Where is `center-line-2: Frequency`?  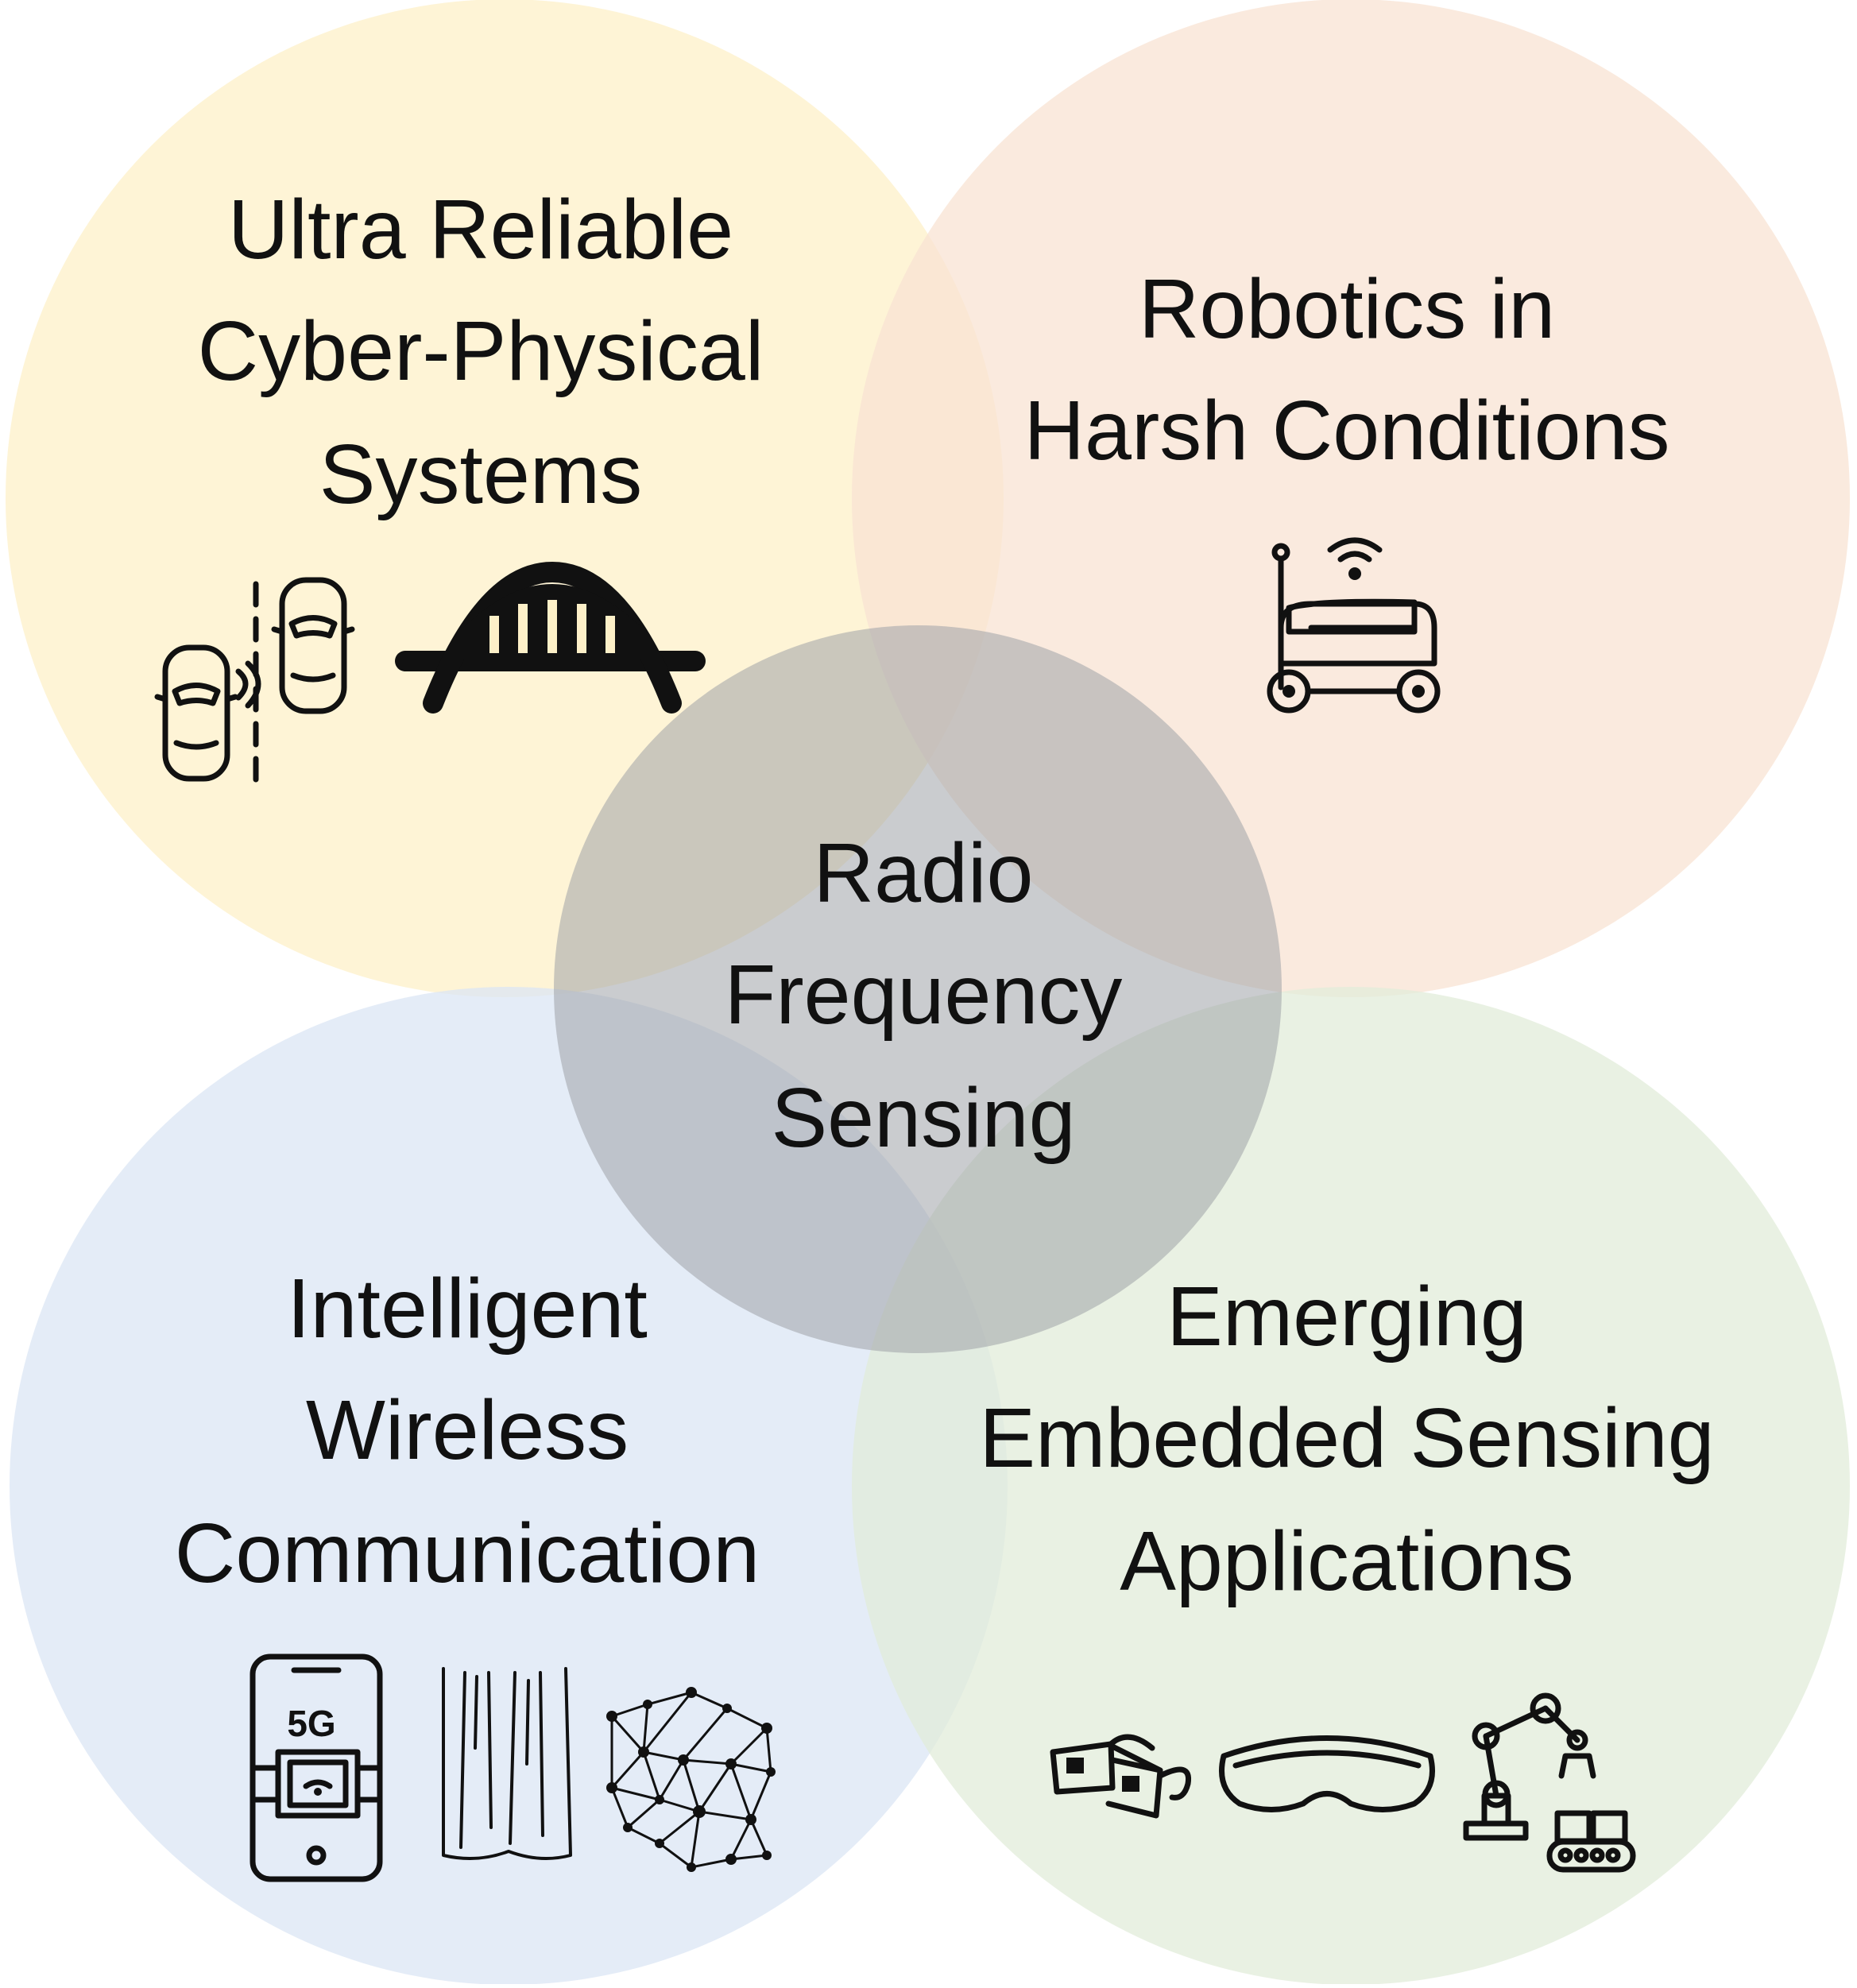
center-line-2: Frequency is located at coordinates (924, 995).